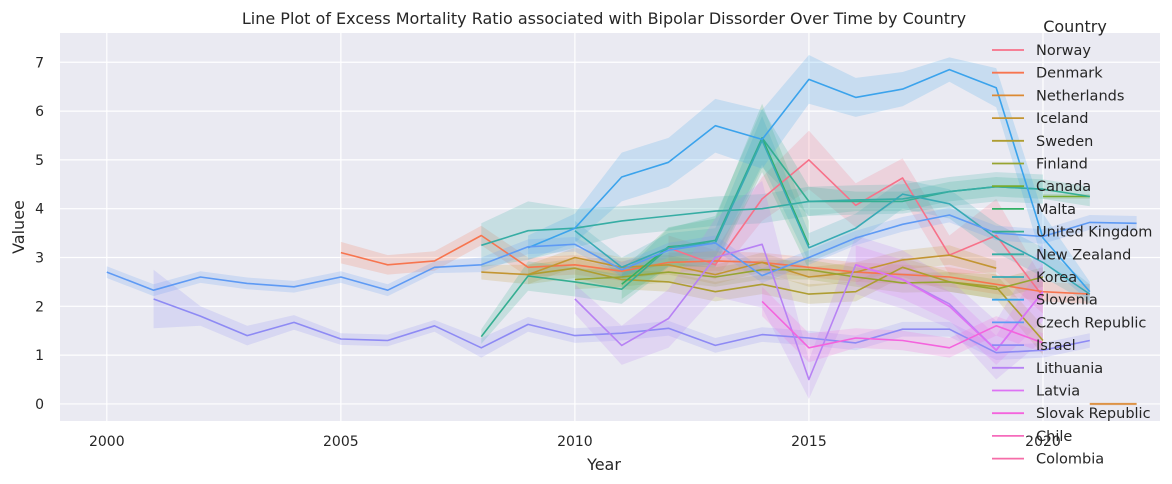 Image resolution: width=1172 pixels, height=484 pixels. What do you see at coordinates (902, 324) in the screenshot?
I see `line-slovak-republic` at bounding box center [902, 324].